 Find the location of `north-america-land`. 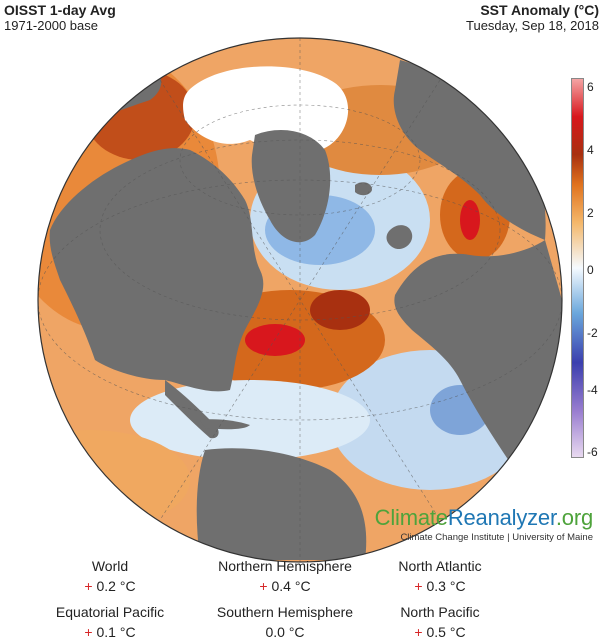

north-america-land is located at coordinates (156, 270).